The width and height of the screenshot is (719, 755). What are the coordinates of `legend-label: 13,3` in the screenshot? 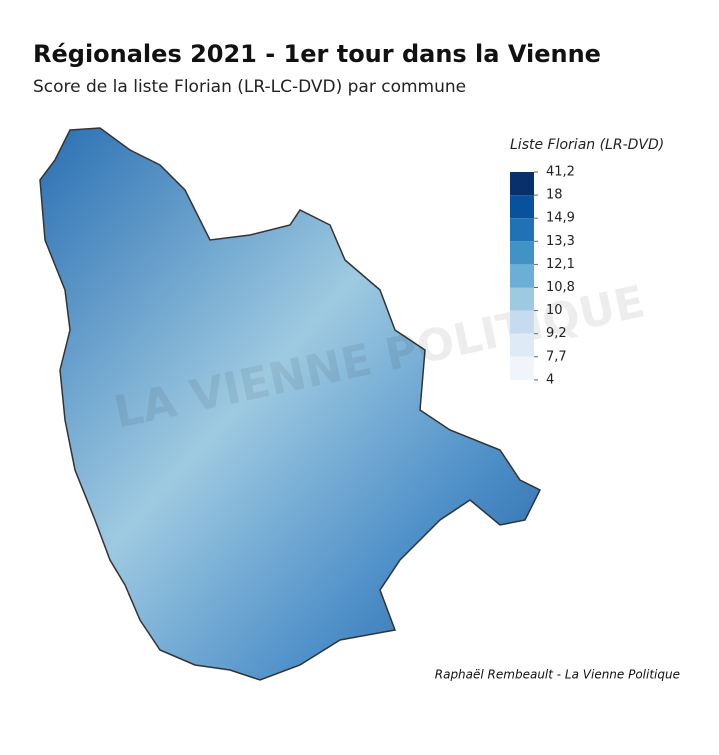 It's located at (560, 241).